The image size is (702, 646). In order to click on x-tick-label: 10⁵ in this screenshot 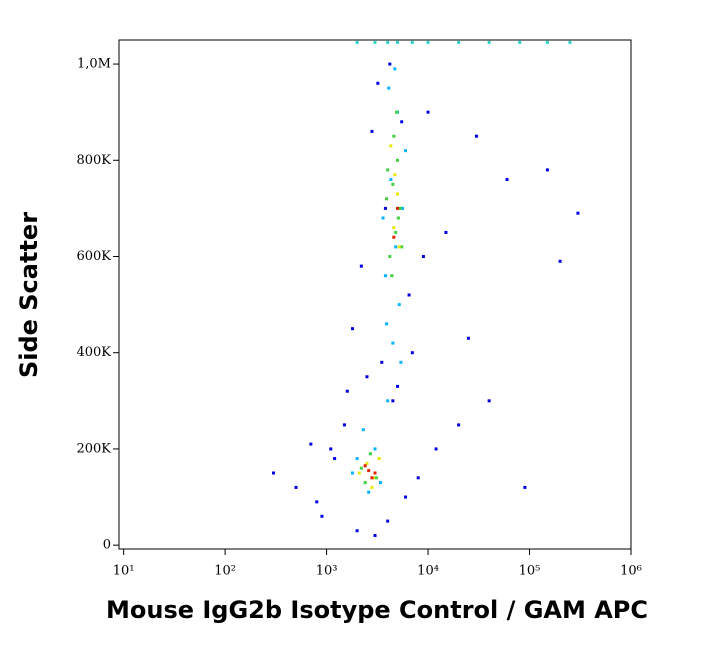, I will do `click(530, 571)`.